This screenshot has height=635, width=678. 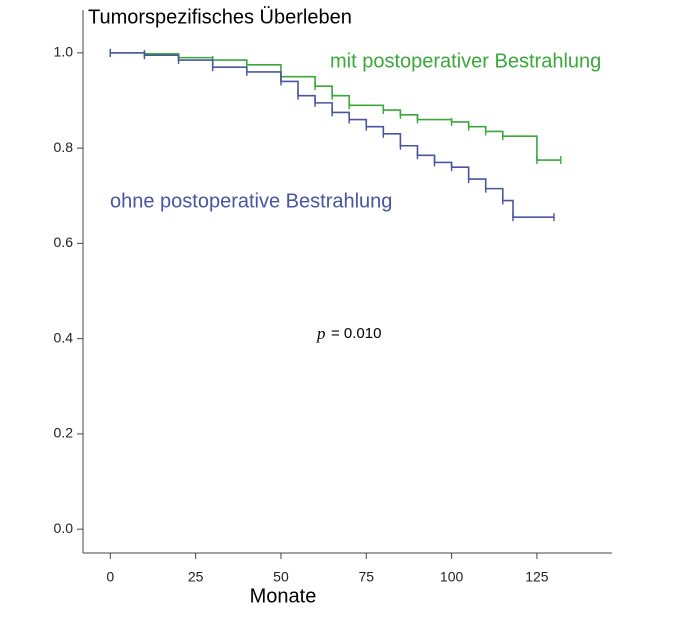 What do you see at coordinates (281, 577) in the screenshot?
I see `x-tick-label: 50` at bounding box center [281, 577].